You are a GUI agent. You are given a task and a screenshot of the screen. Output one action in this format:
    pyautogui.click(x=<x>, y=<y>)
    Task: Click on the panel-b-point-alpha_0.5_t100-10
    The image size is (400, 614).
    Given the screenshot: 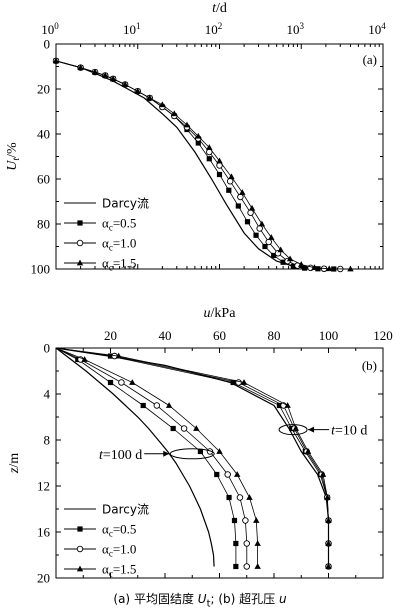 What is the action you would take?
    pyautogui.click(x=236, y=566)
    